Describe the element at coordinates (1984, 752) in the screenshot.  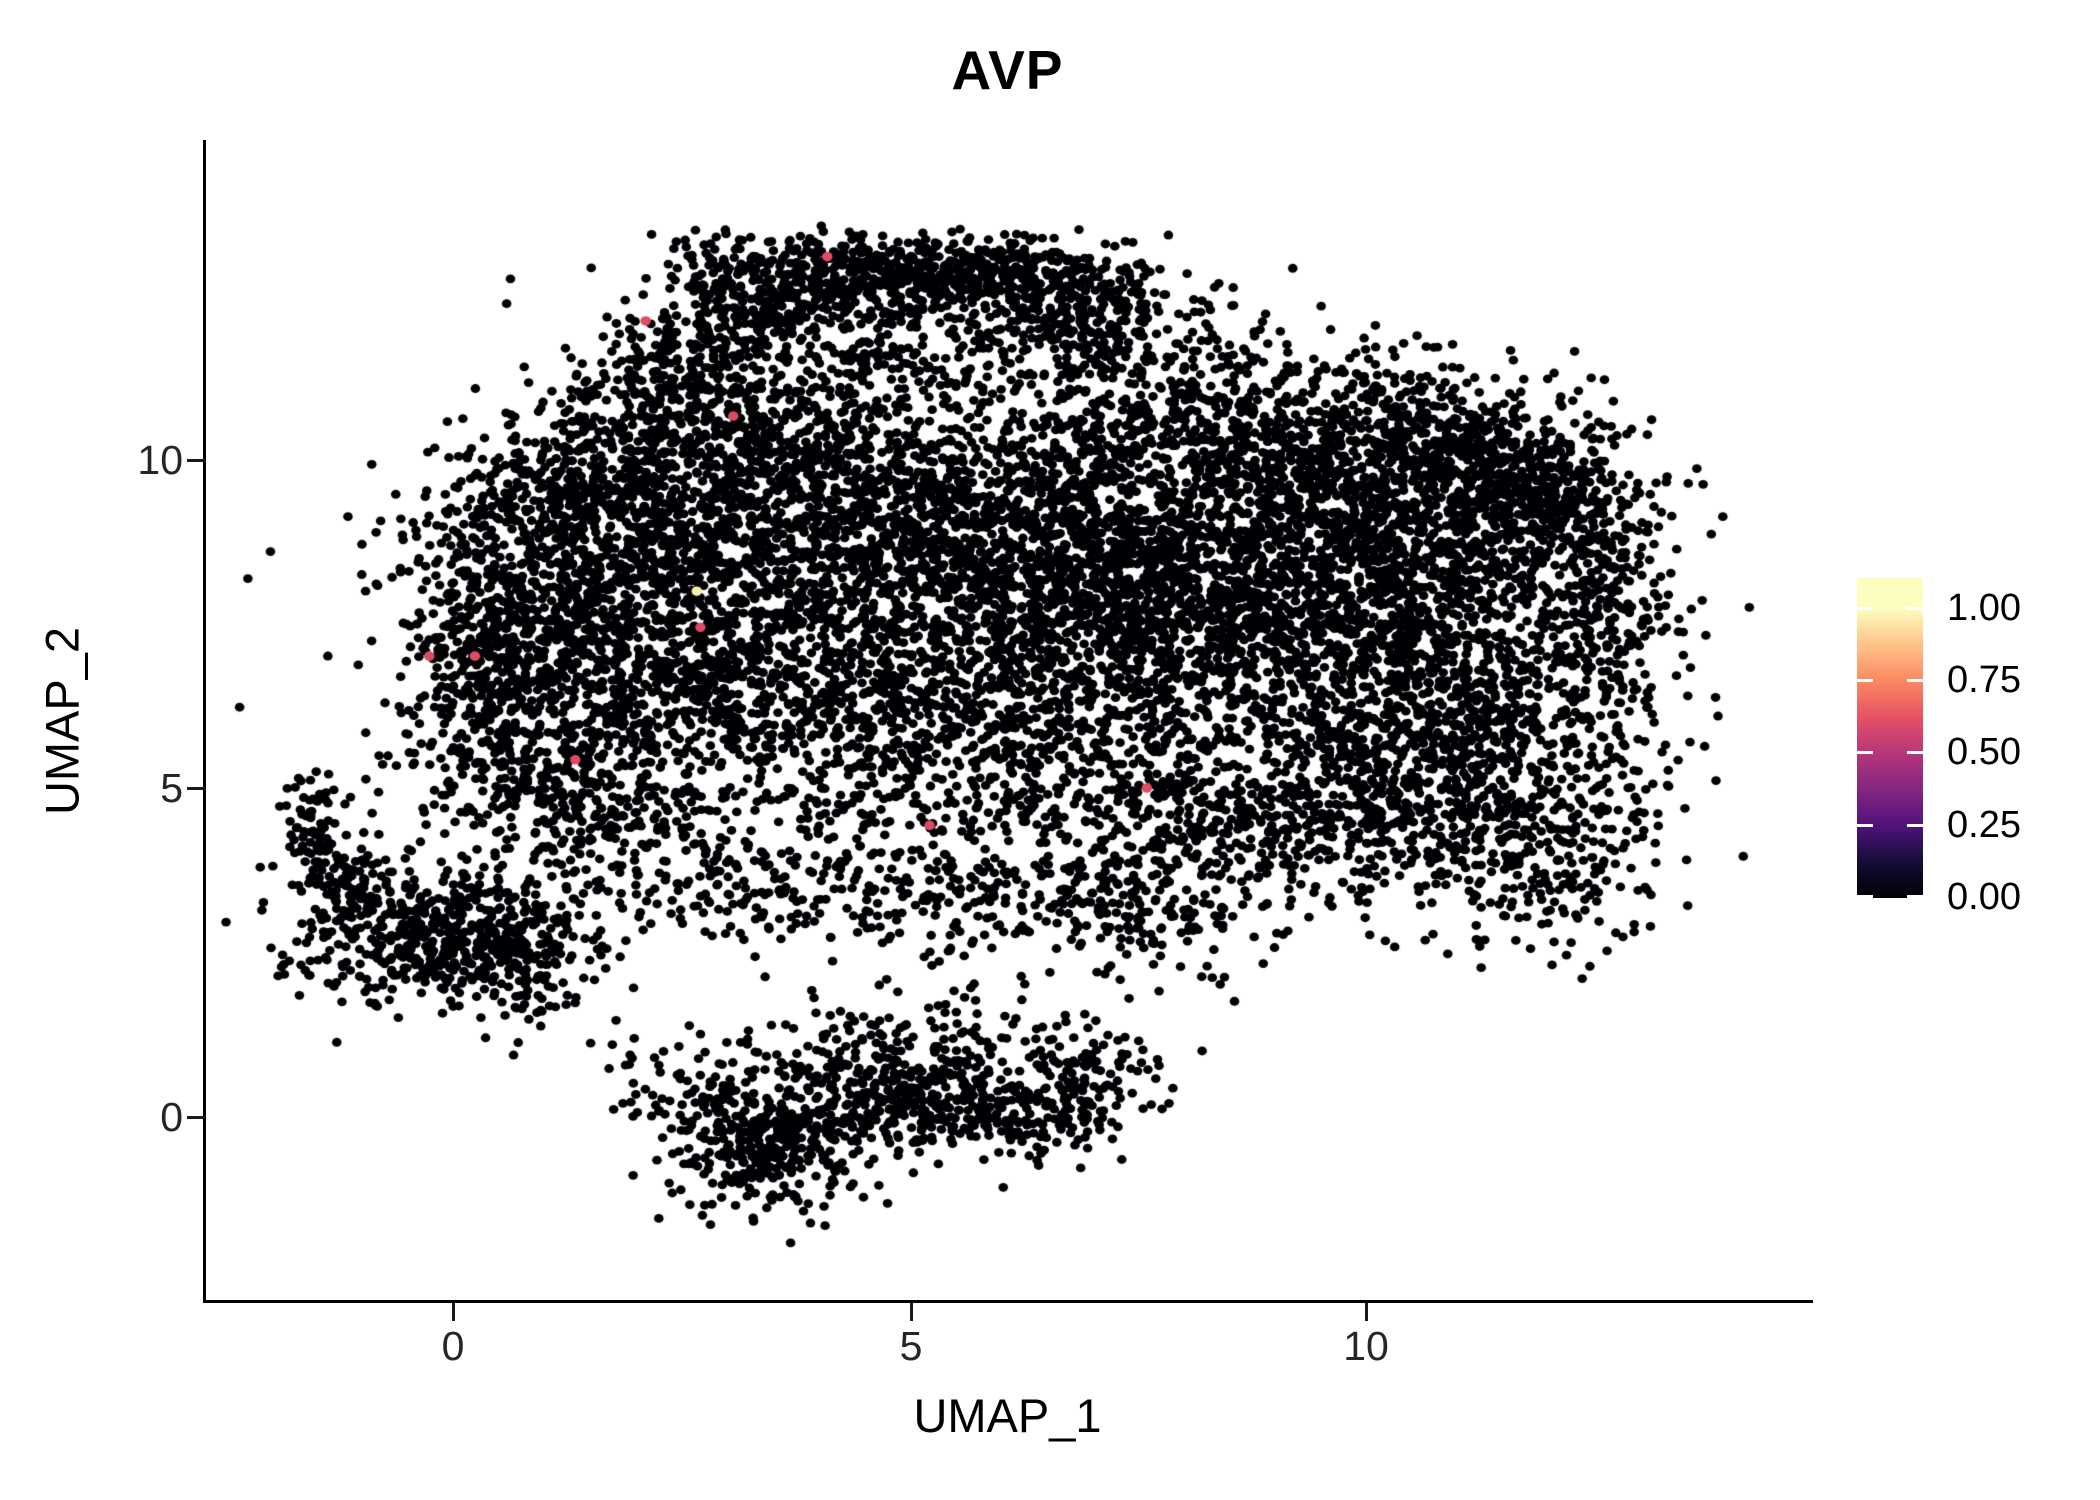
I see `colorbar-label: 0.50` at that location.